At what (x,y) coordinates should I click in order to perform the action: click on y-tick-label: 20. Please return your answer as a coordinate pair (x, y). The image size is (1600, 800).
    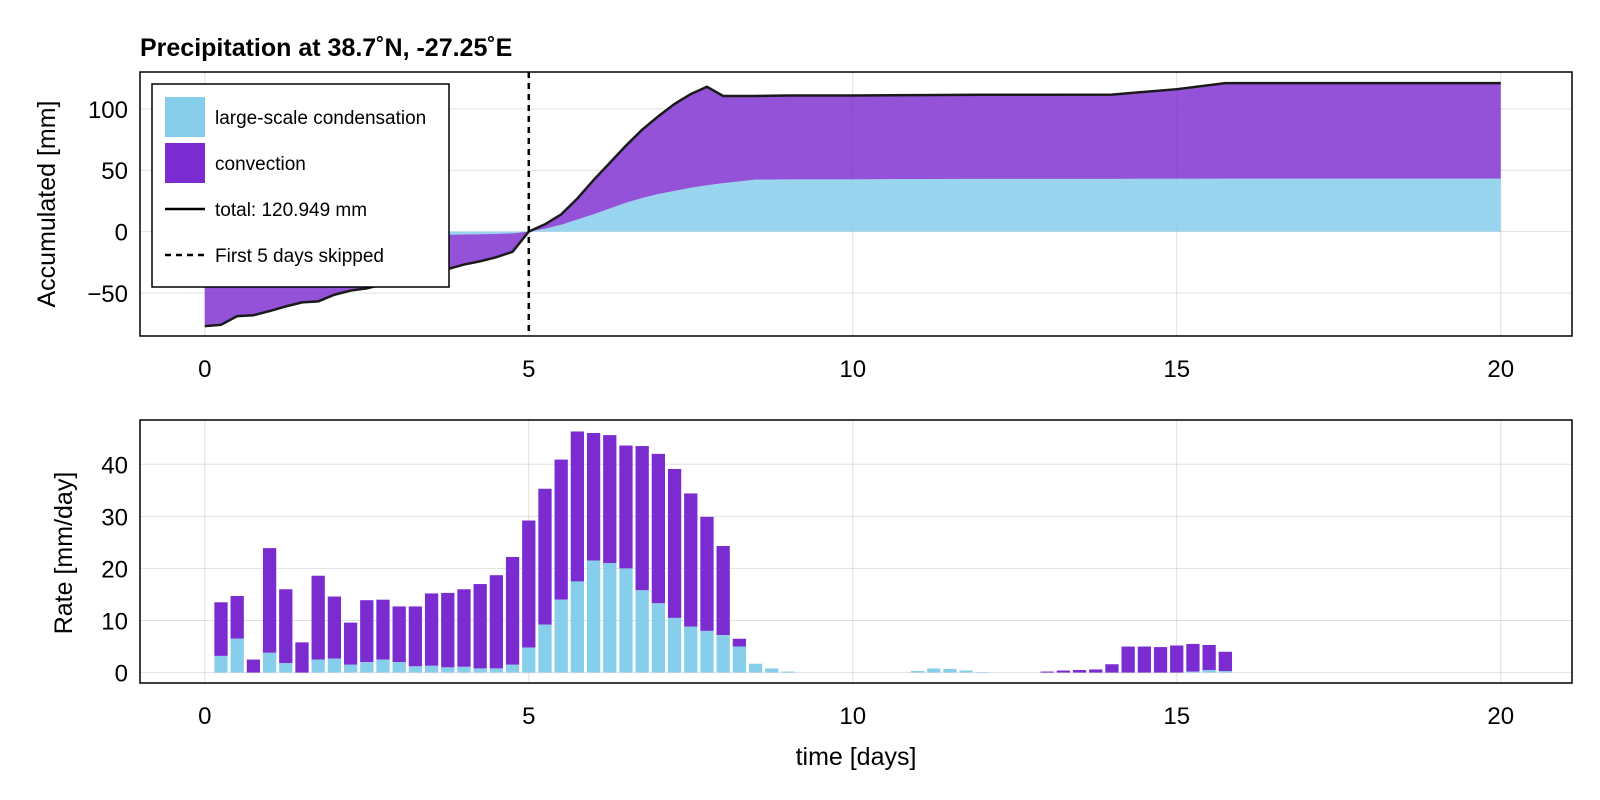
    Looking at the image, I should click on (114, 569).